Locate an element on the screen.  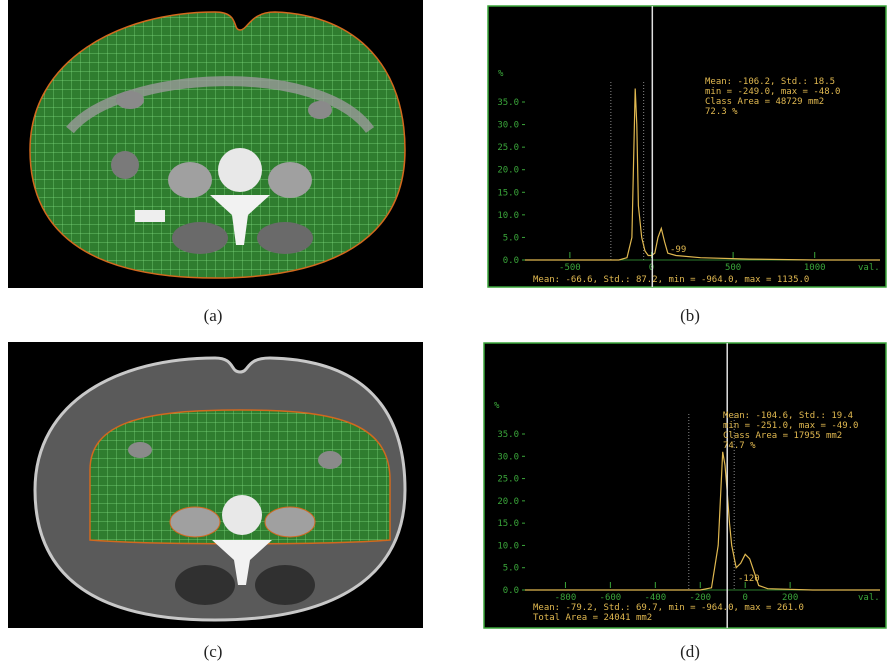
stats-line: Class Area = 17955 mm2 is located at coordinates (782, 436).